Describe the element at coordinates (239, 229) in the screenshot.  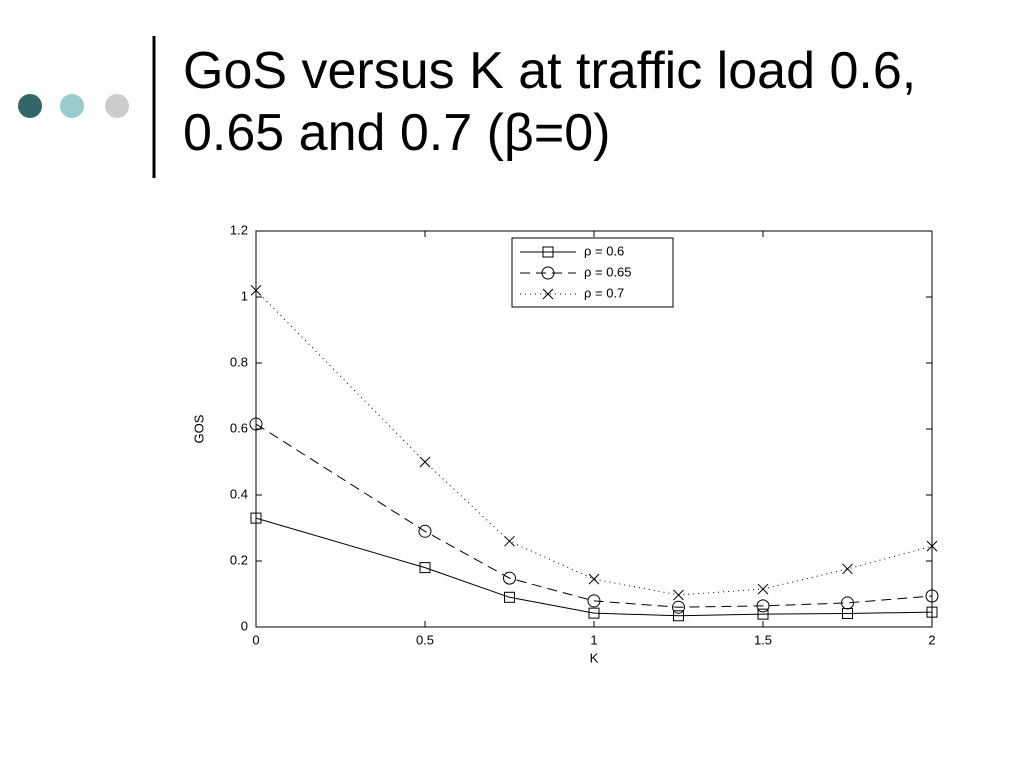
I see `y-tick-label: 1.2` at that location.